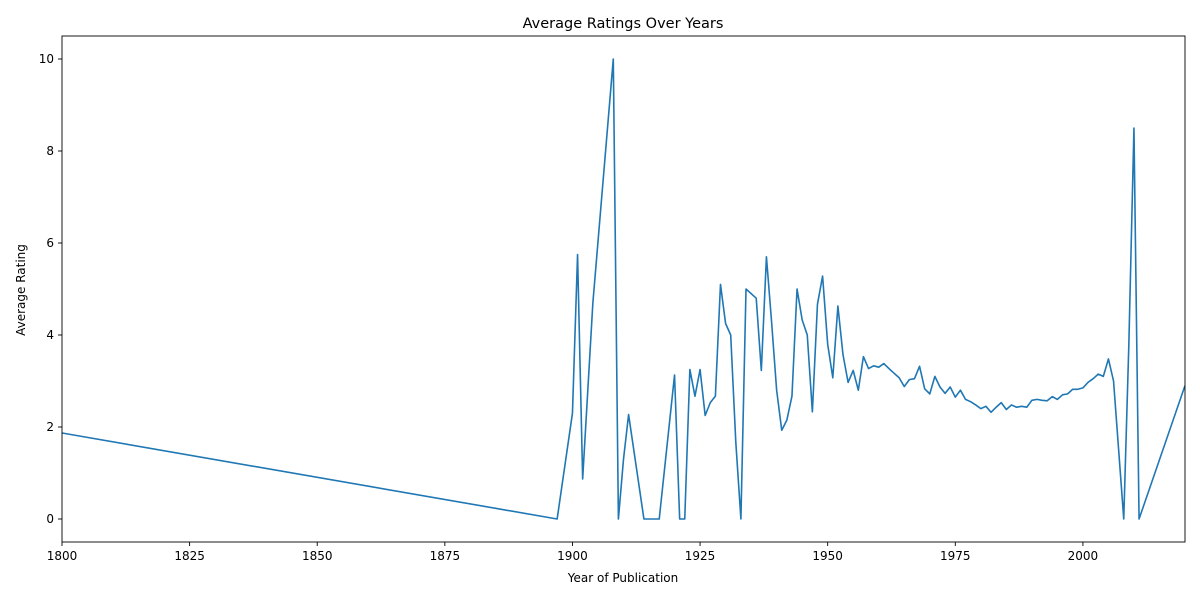 The image size is (1200, 600). What do you see at coordinates (50, 151) in the screenshot?
I see `y-tick-label: 8` at bounding box center [50, 151].